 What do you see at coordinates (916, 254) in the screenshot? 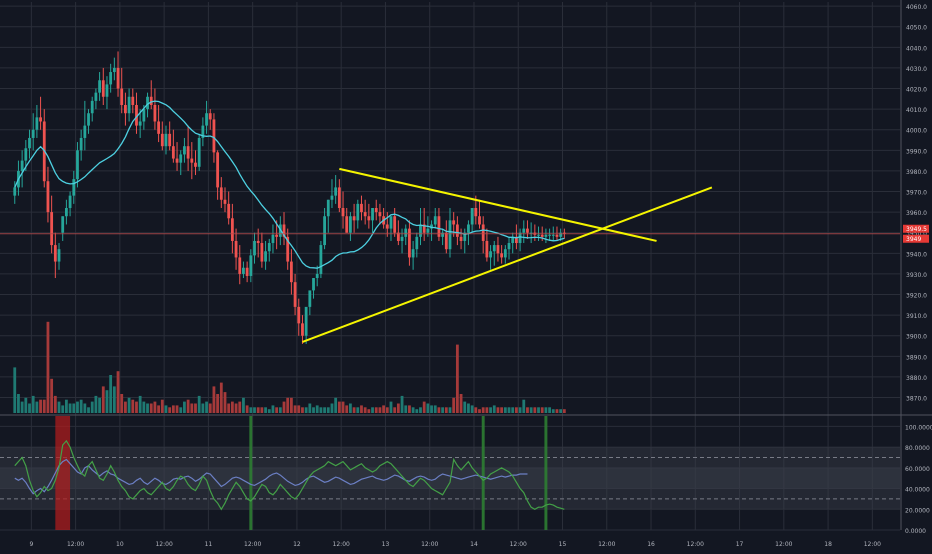
I see `price-axis-label: 3940.0` at bounding box center [916, 254].